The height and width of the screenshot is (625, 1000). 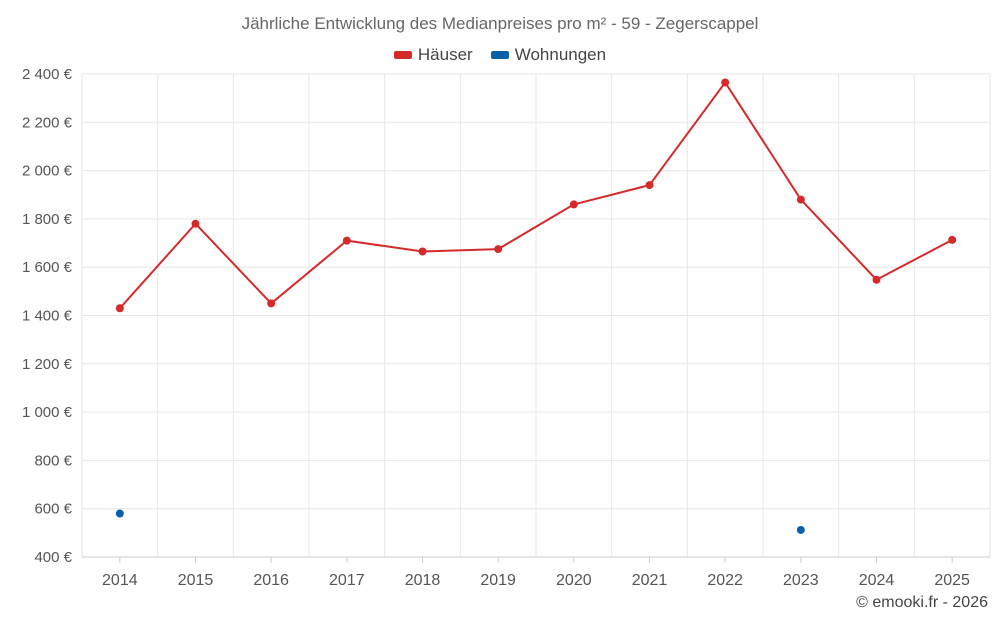 I want to click on data-point-haeuser-2015, so click(x=195, y=223).